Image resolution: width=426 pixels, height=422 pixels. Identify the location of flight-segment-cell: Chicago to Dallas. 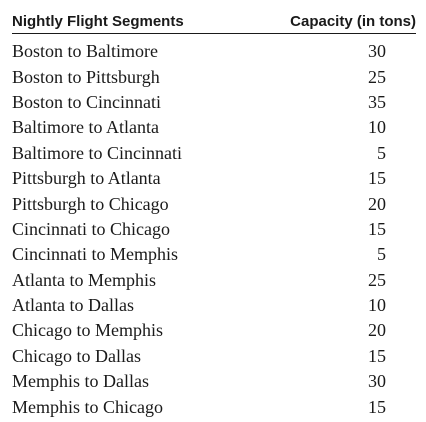
(76, 355).